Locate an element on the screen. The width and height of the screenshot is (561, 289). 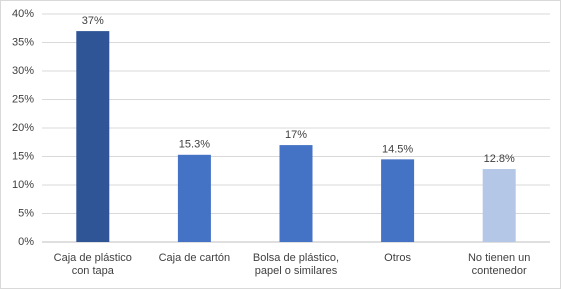
y-tick-label: 35% is located at coordinates (23, 42).